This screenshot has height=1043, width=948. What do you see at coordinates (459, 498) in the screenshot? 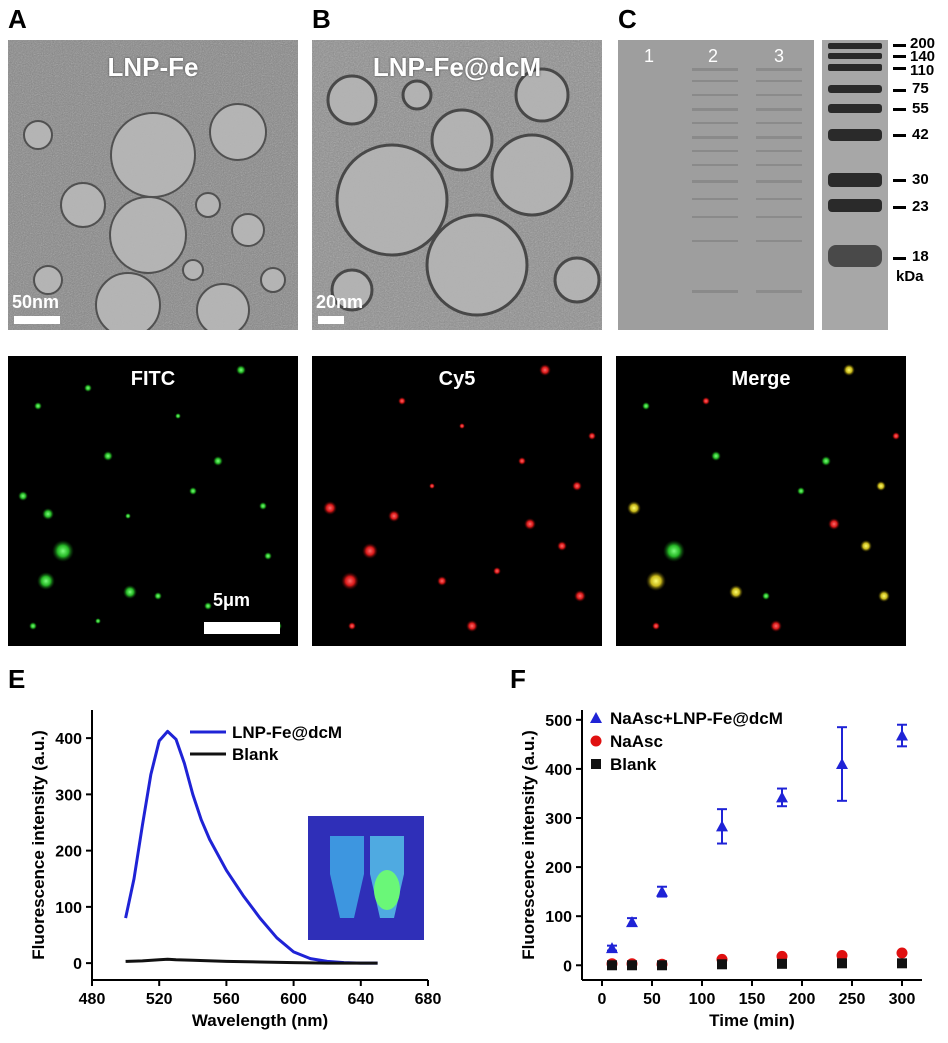
I see `cy5-dots` at bounding box center [459, 498].